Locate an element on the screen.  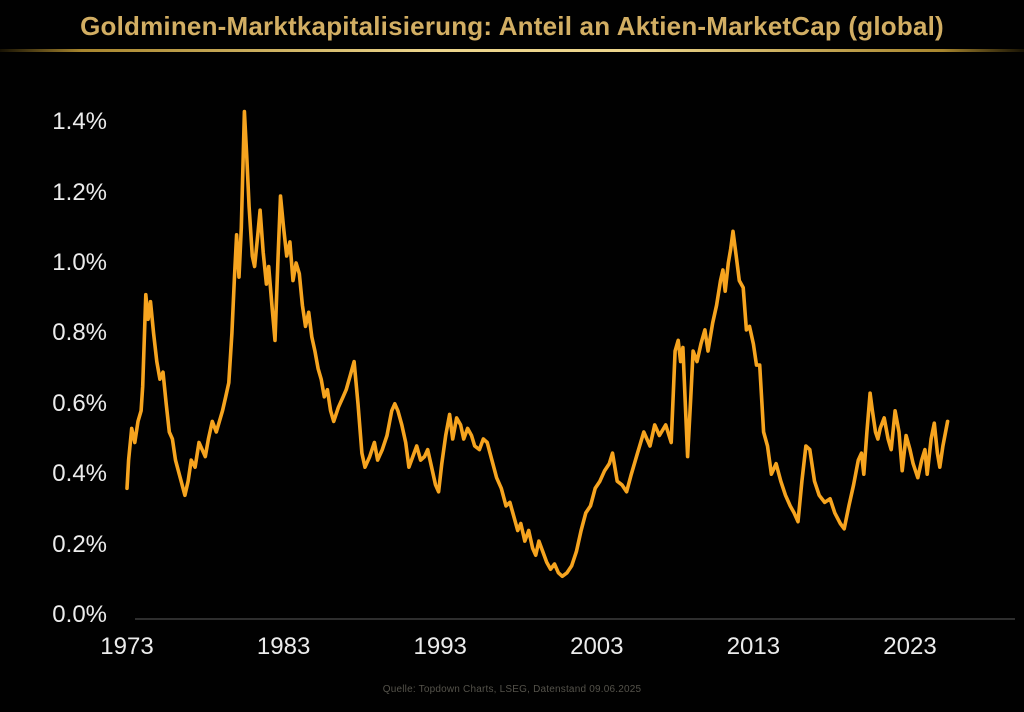
x-tick-label: 1983 is located at coordinates (283, 646).